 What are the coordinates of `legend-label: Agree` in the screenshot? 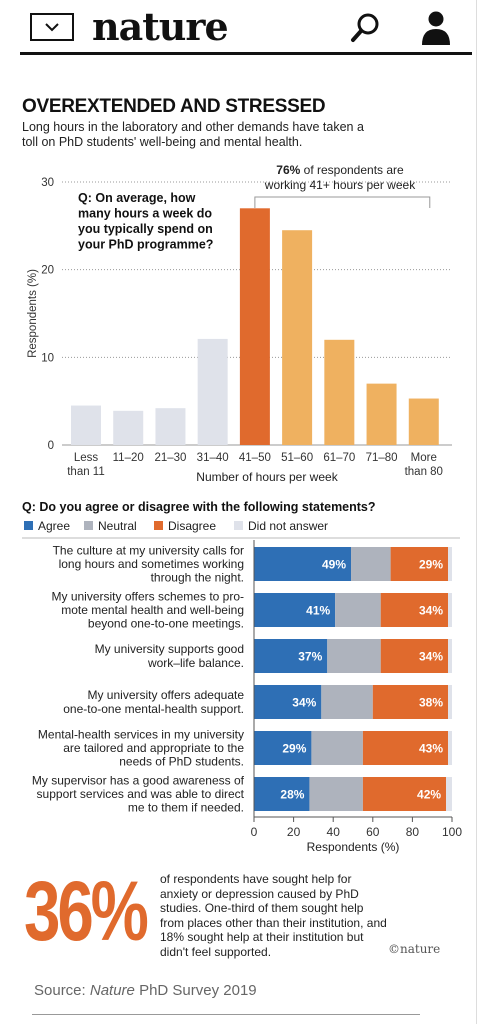 It's located at (54, 526).